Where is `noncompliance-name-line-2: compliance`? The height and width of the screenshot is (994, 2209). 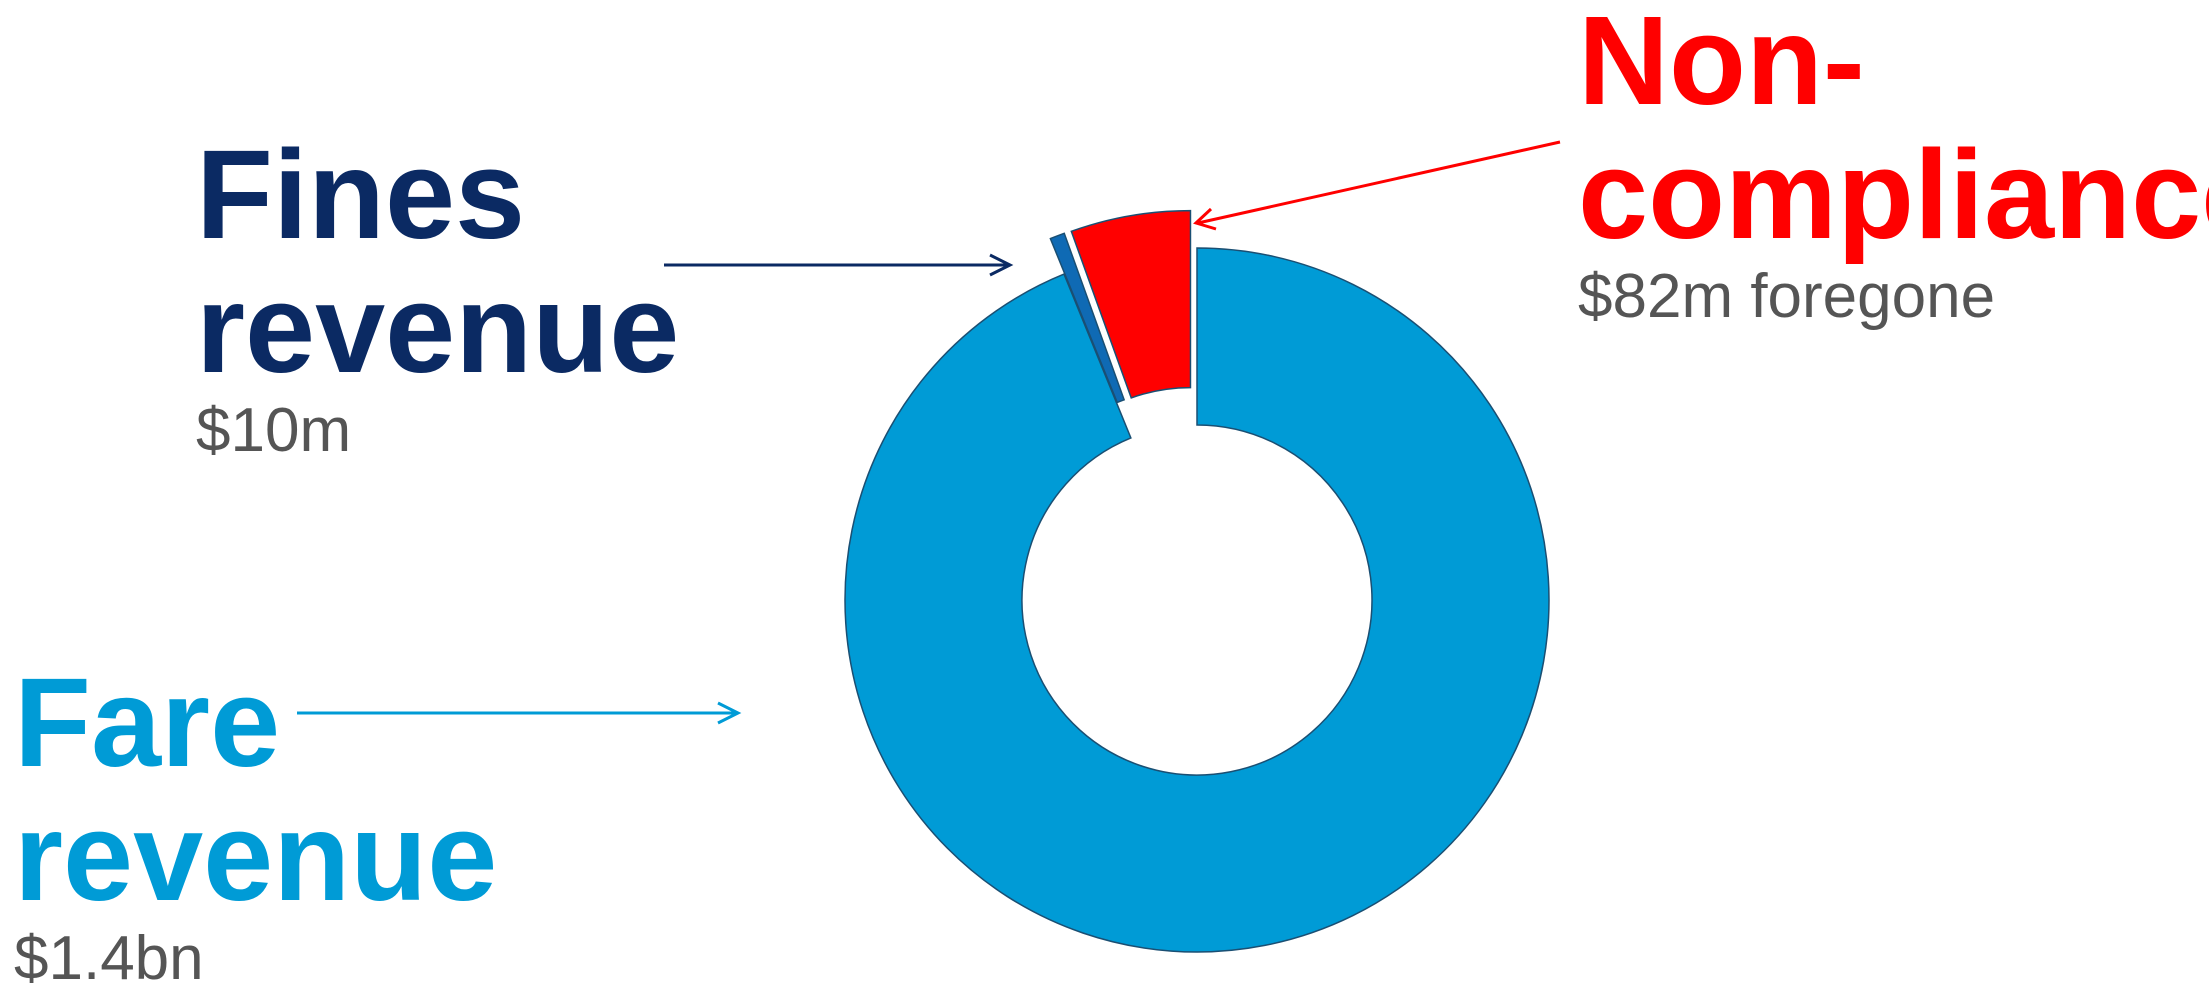 noncompliance-name-line-2: compliance is located at coordinates (1893, 194).